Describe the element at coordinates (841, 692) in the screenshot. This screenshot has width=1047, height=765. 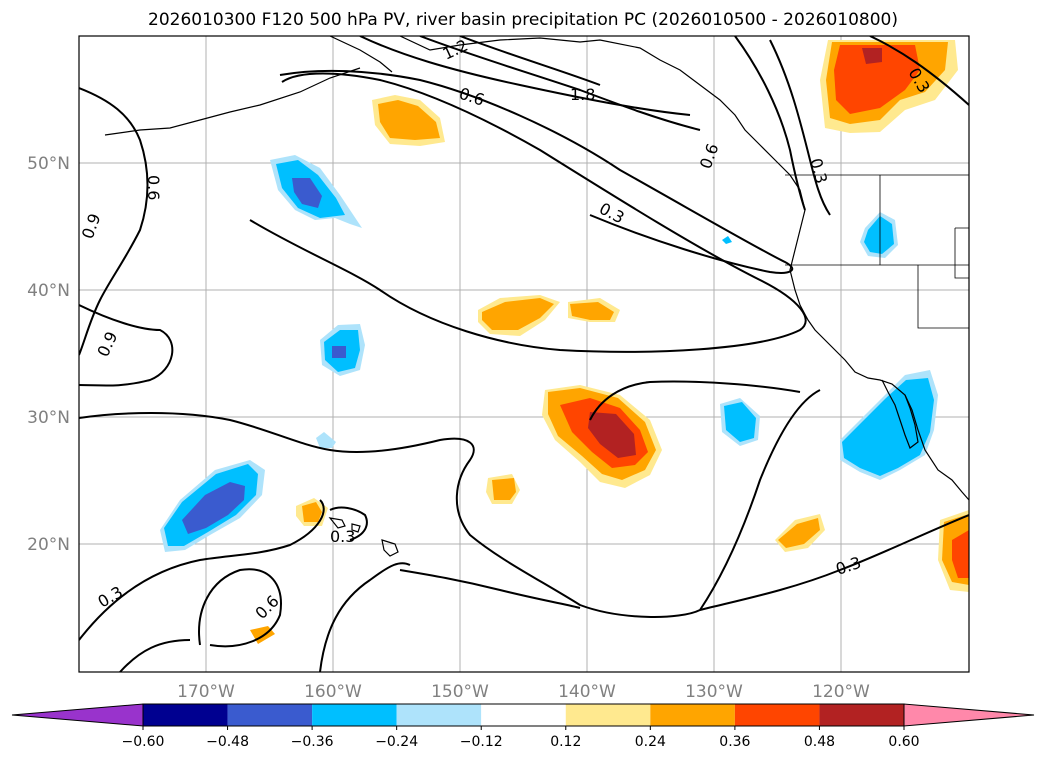
I see `lon-label: 120°W` at that location.